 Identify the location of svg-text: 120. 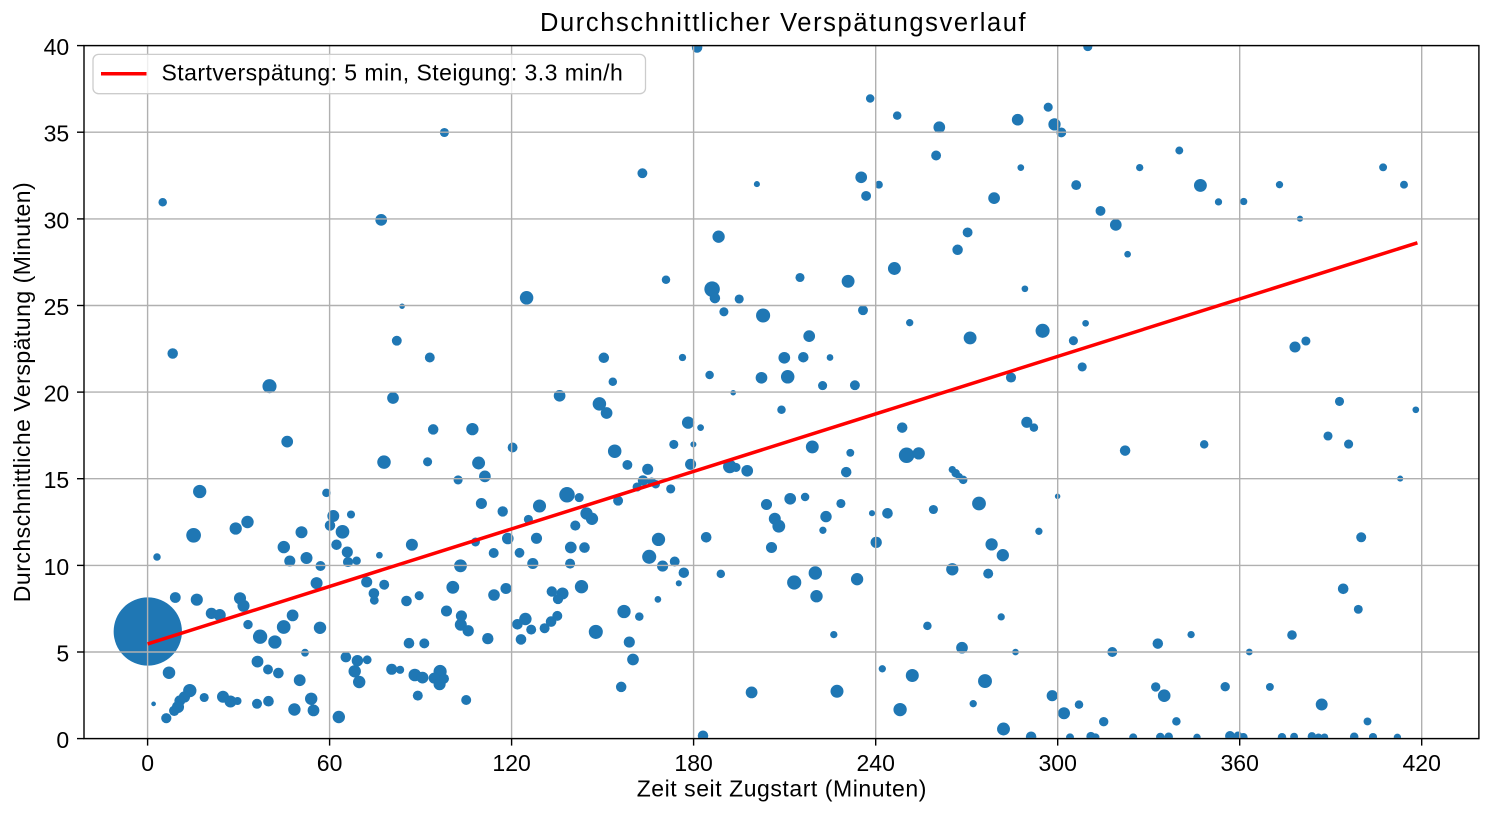
(511, 763).